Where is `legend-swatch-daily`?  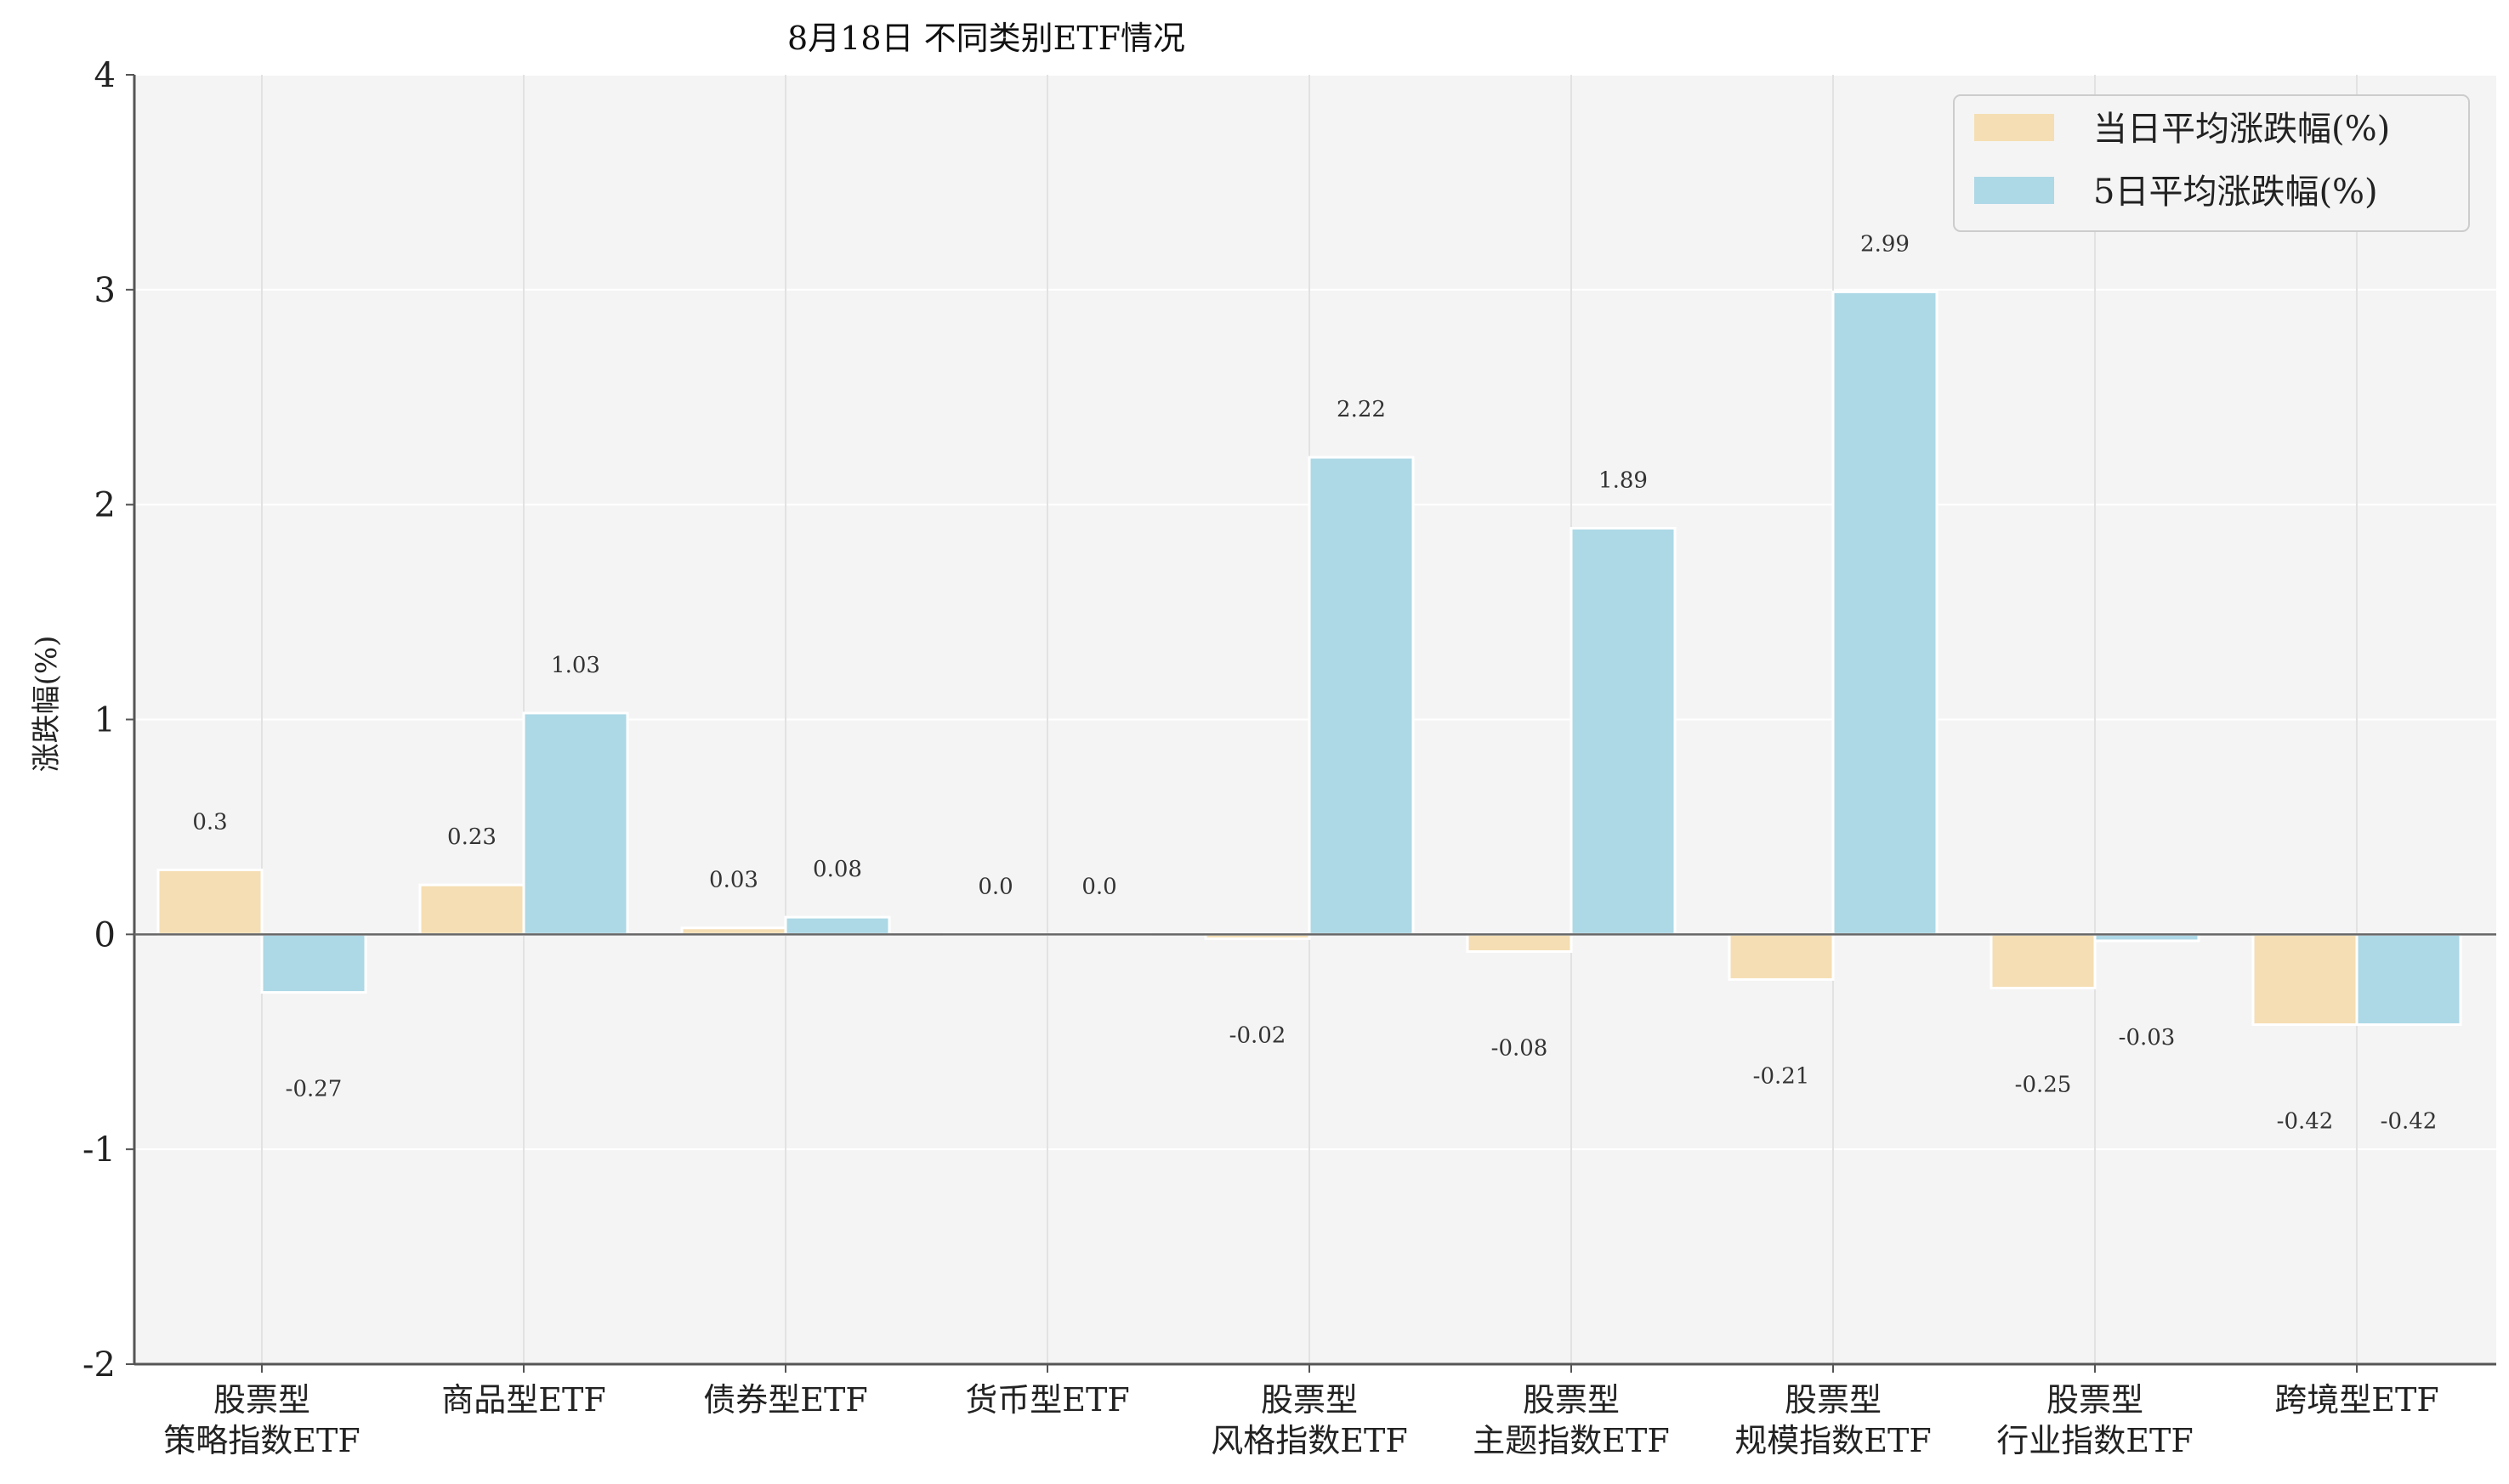
legend-swatch-daily is located at coordinates (2014, 127).